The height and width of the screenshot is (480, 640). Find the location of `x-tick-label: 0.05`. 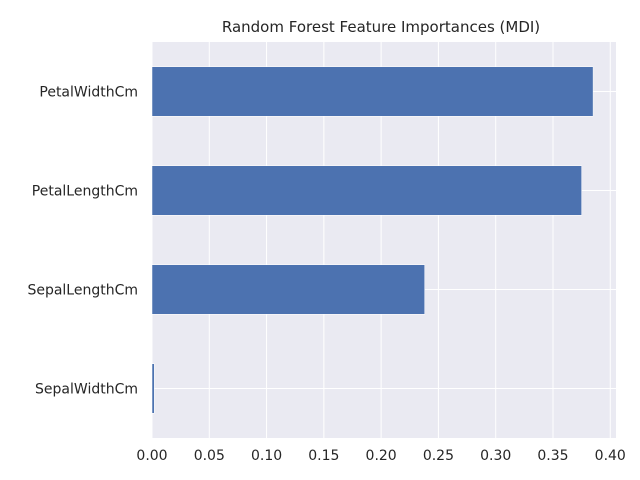

x-tick-label: 0.05 is located at coordinates (209, 456).